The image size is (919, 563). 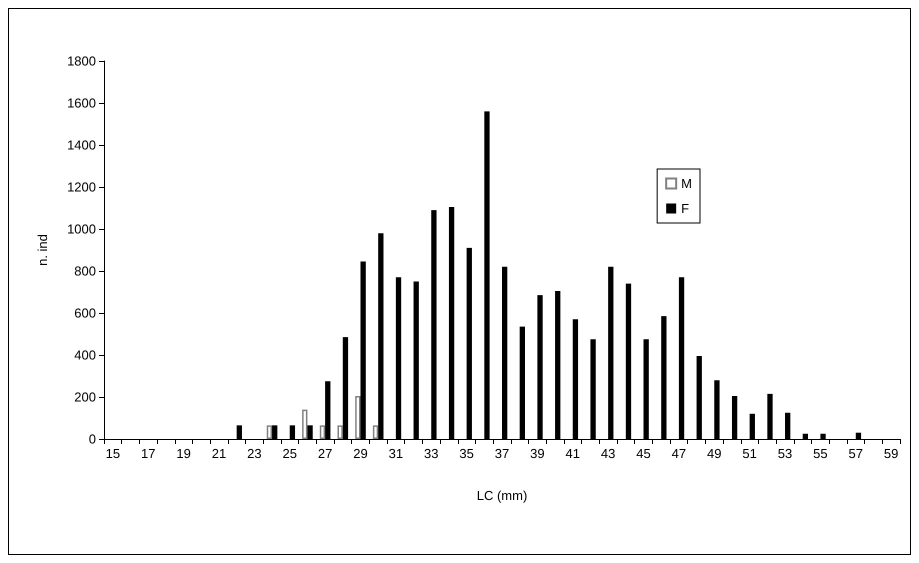 What do you see at coordinates (85, 313) in the screenshot?
I see `y-tick-label: 600` at bounding box center [85, 313].